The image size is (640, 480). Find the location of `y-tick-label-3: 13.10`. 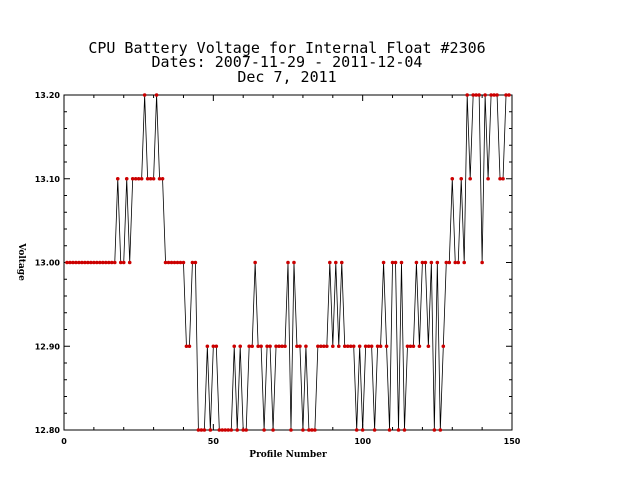

y-tick-label-3: 13.10 is located at coordinates (48, 179).